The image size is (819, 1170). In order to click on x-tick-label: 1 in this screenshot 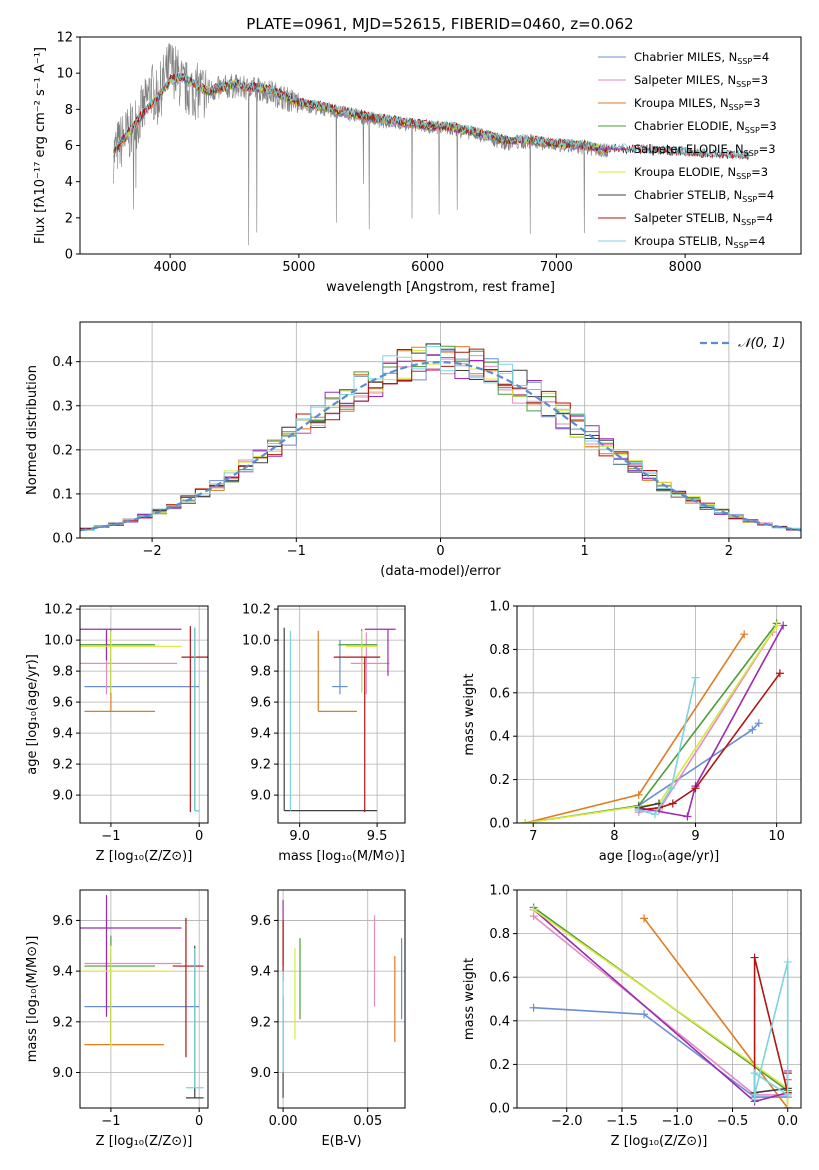, I will do `click(585, 551)`.